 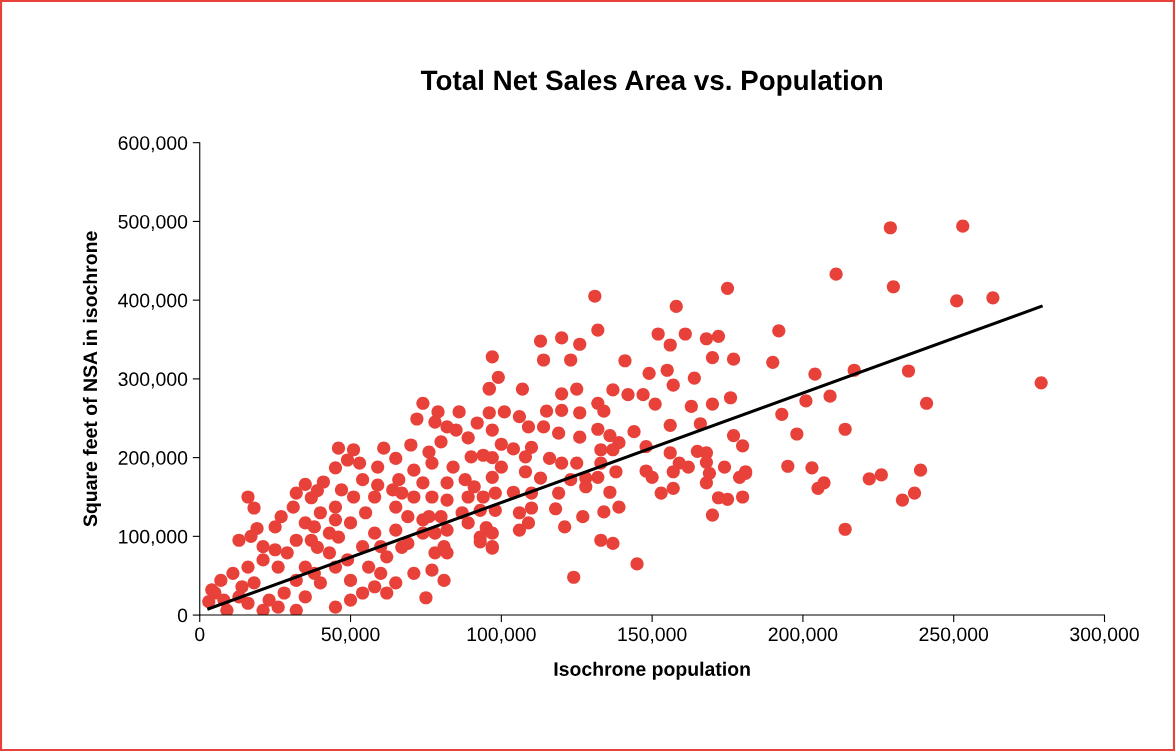 I want to click on y-tick-label: 500,000, so click(x=153, y=222).